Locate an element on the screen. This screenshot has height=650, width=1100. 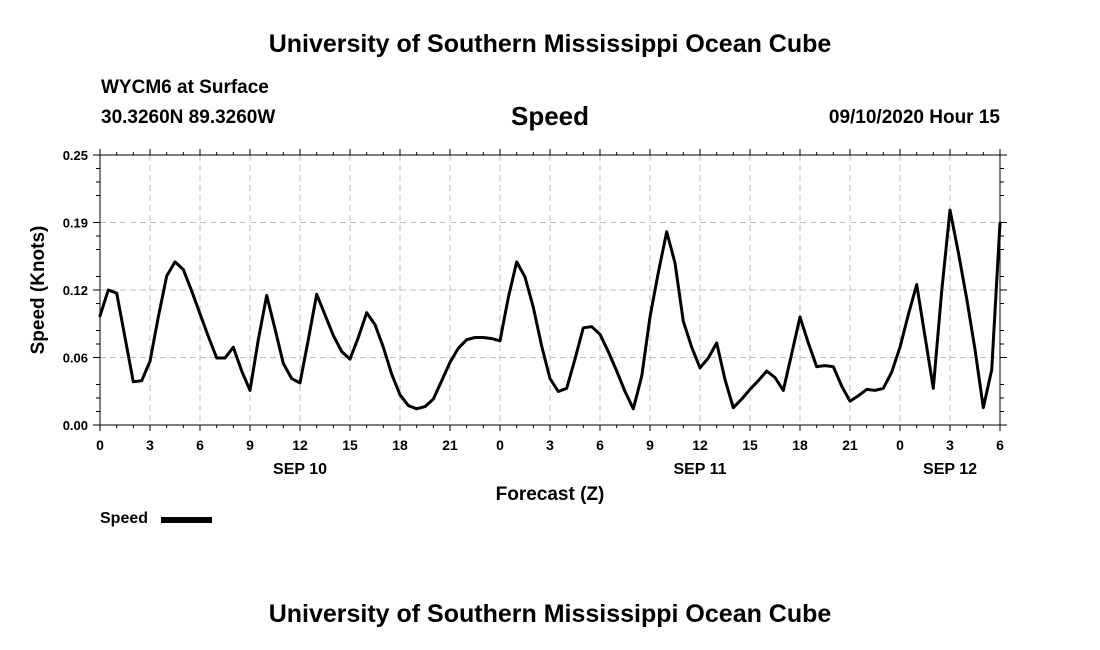
x-tick-label: 12 is located at coordinates (700, 445).